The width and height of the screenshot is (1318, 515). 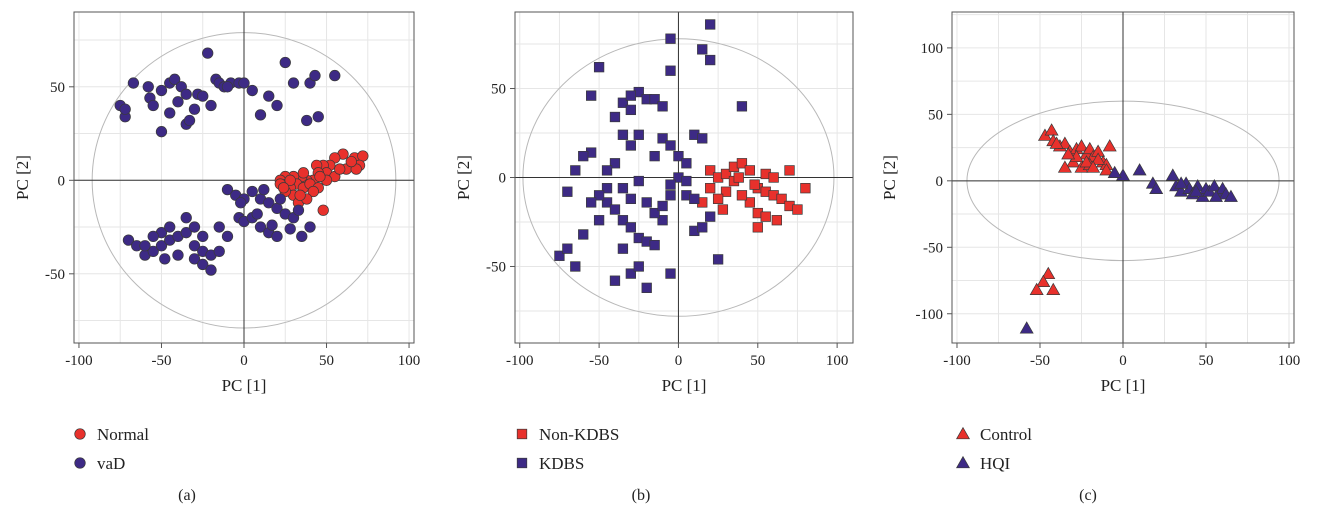 I want to click on x-tick-label: -100, so click(x=79, y=361).